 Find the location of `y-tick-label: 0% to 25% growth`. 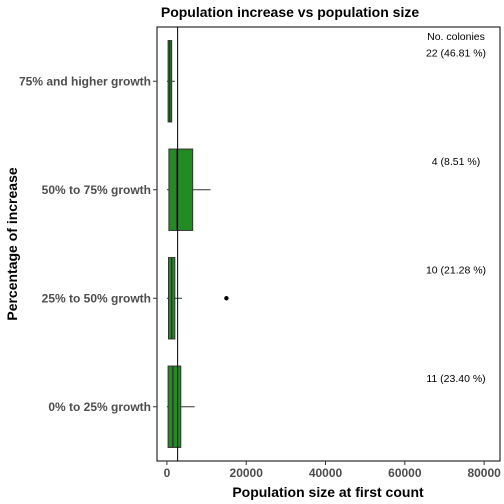

y-tick-label: 0% to 25% growth is located at coordinates (99, 407).